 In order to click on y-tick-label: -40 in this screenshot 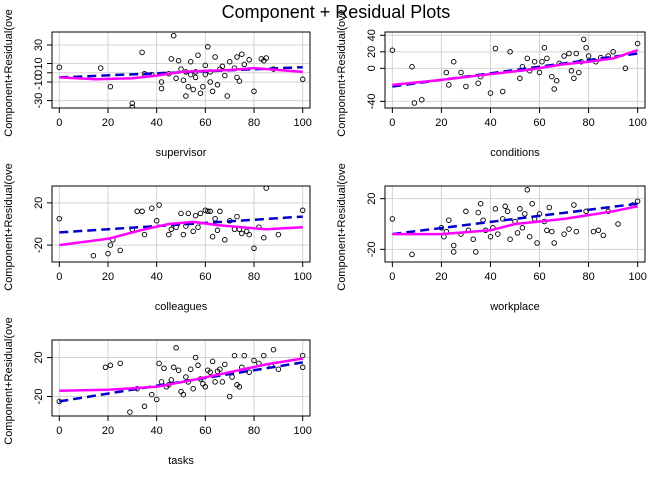, I will do `click(372, 101)`.